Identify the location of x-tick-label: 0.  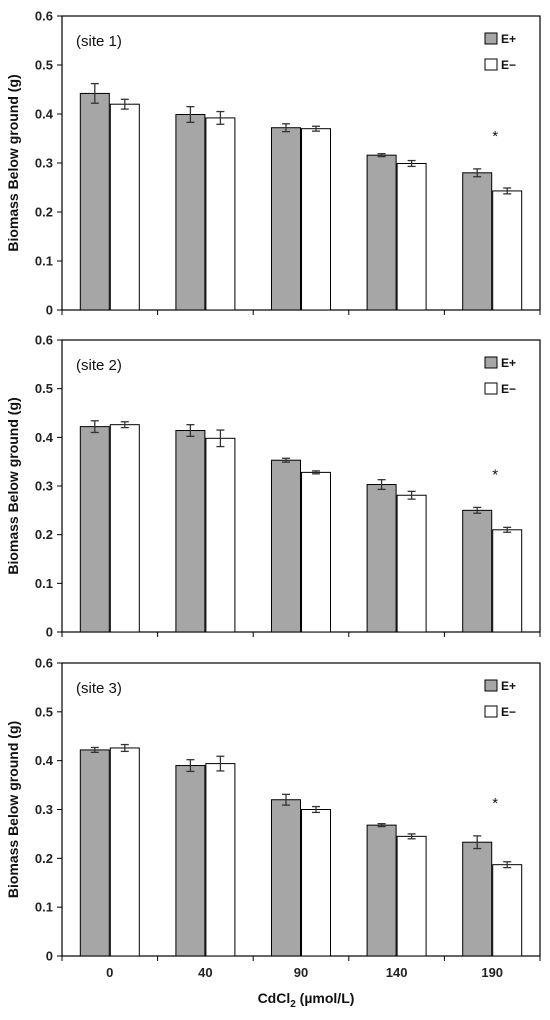
(109, 972).